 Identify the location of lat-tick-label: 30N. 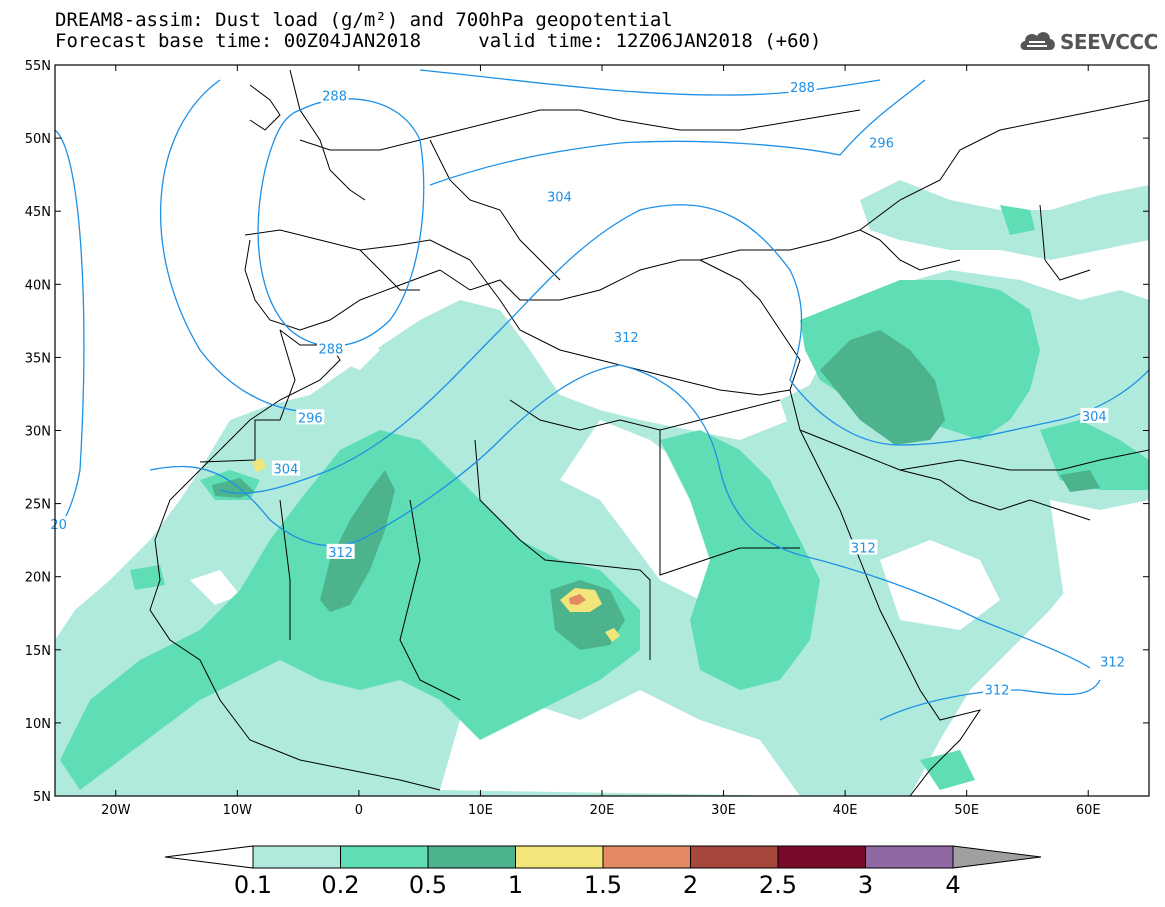
(38, 432).